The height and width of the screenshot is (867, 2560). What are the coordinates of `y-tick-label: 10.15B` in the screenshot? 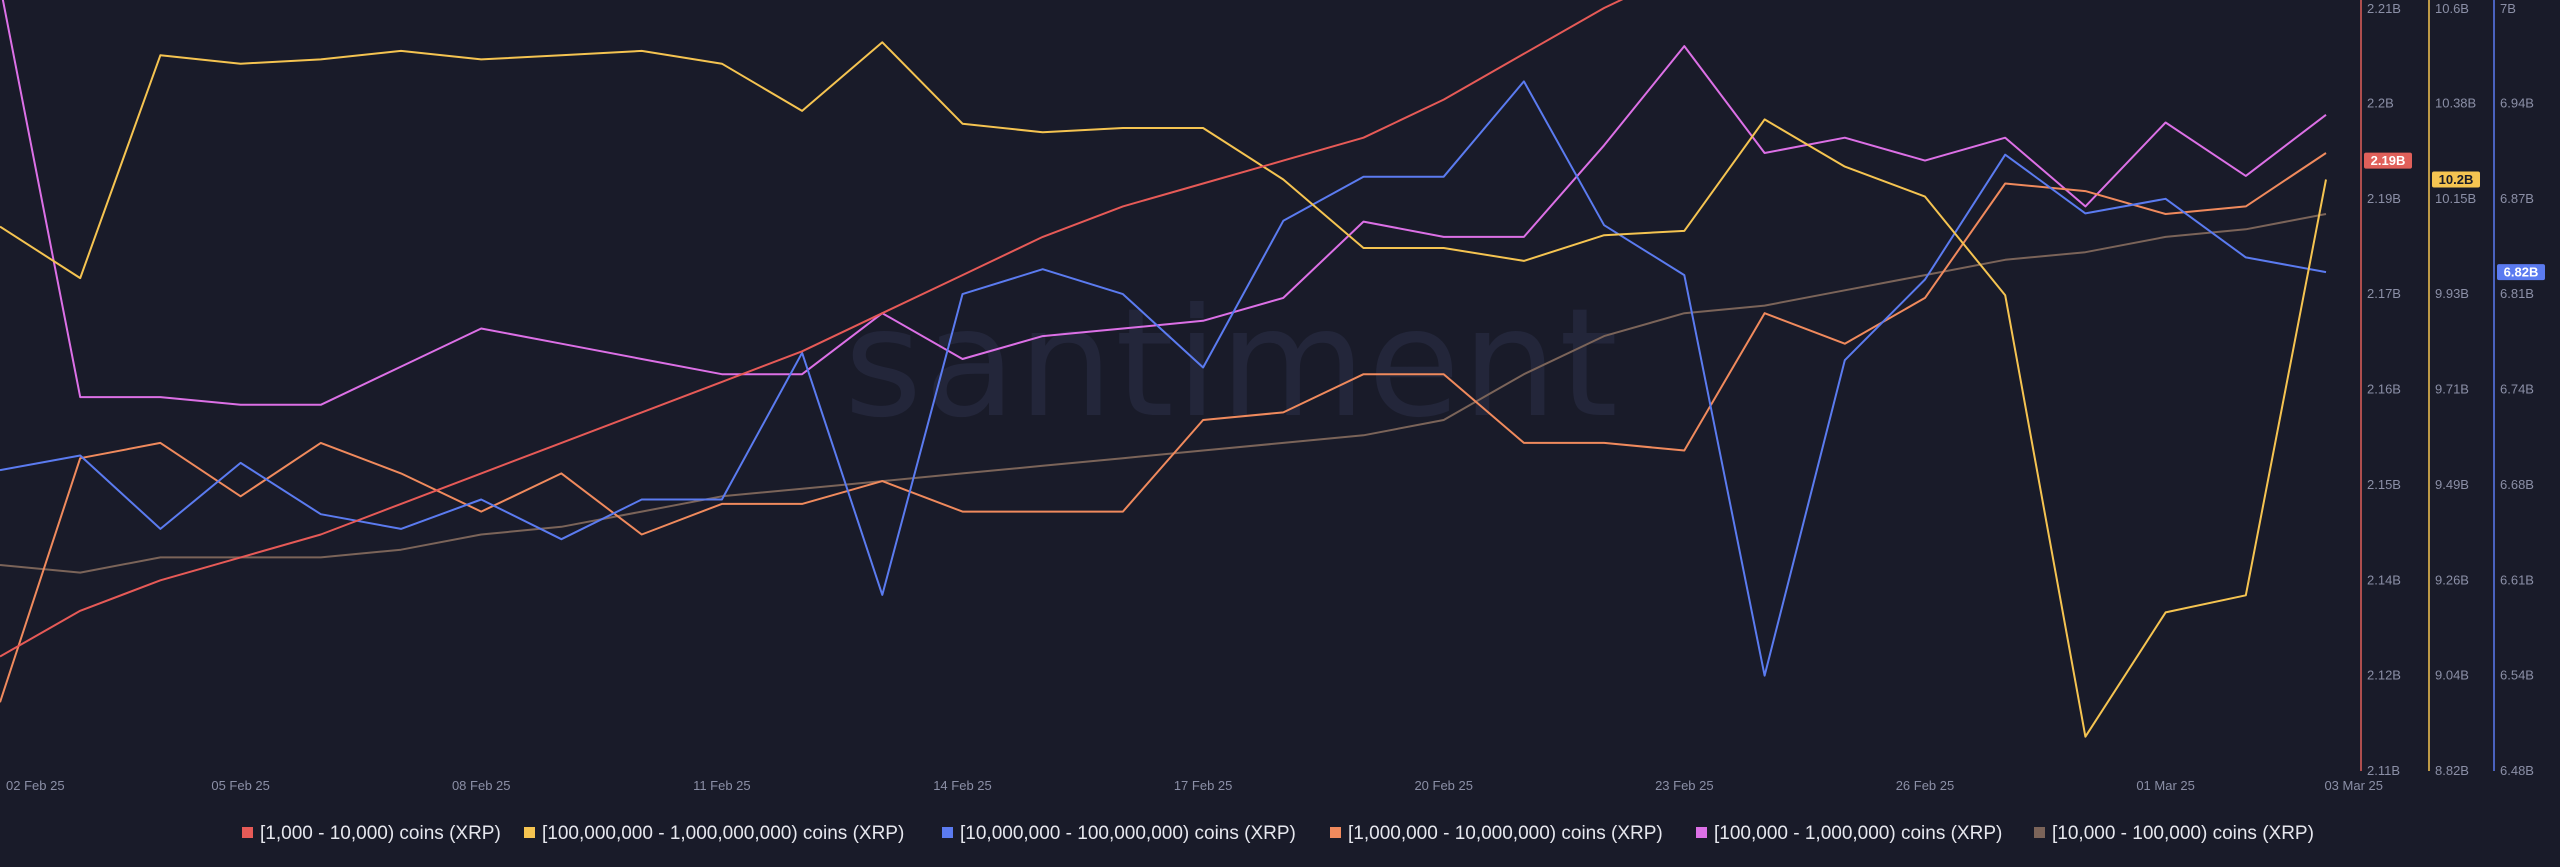 It's located at (2455, 198).